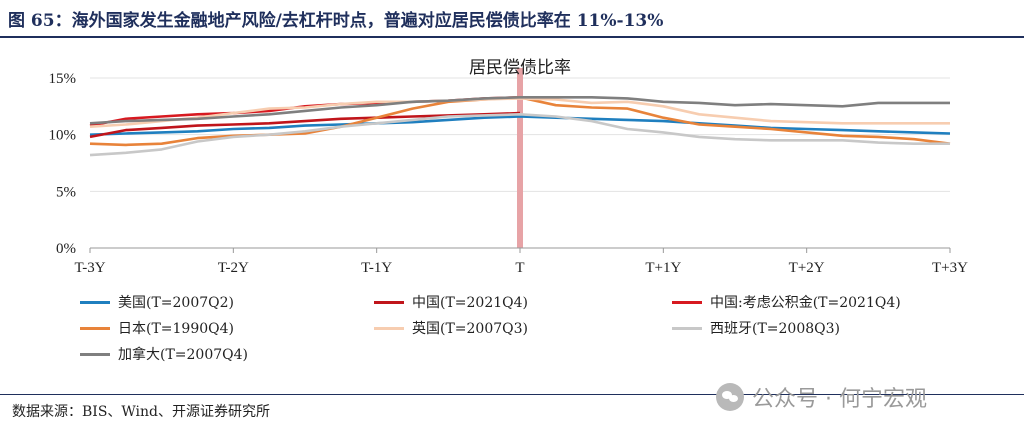 The image size is (1024, 439). I want to click on y-tick-label: 10%, so click(63, 136).